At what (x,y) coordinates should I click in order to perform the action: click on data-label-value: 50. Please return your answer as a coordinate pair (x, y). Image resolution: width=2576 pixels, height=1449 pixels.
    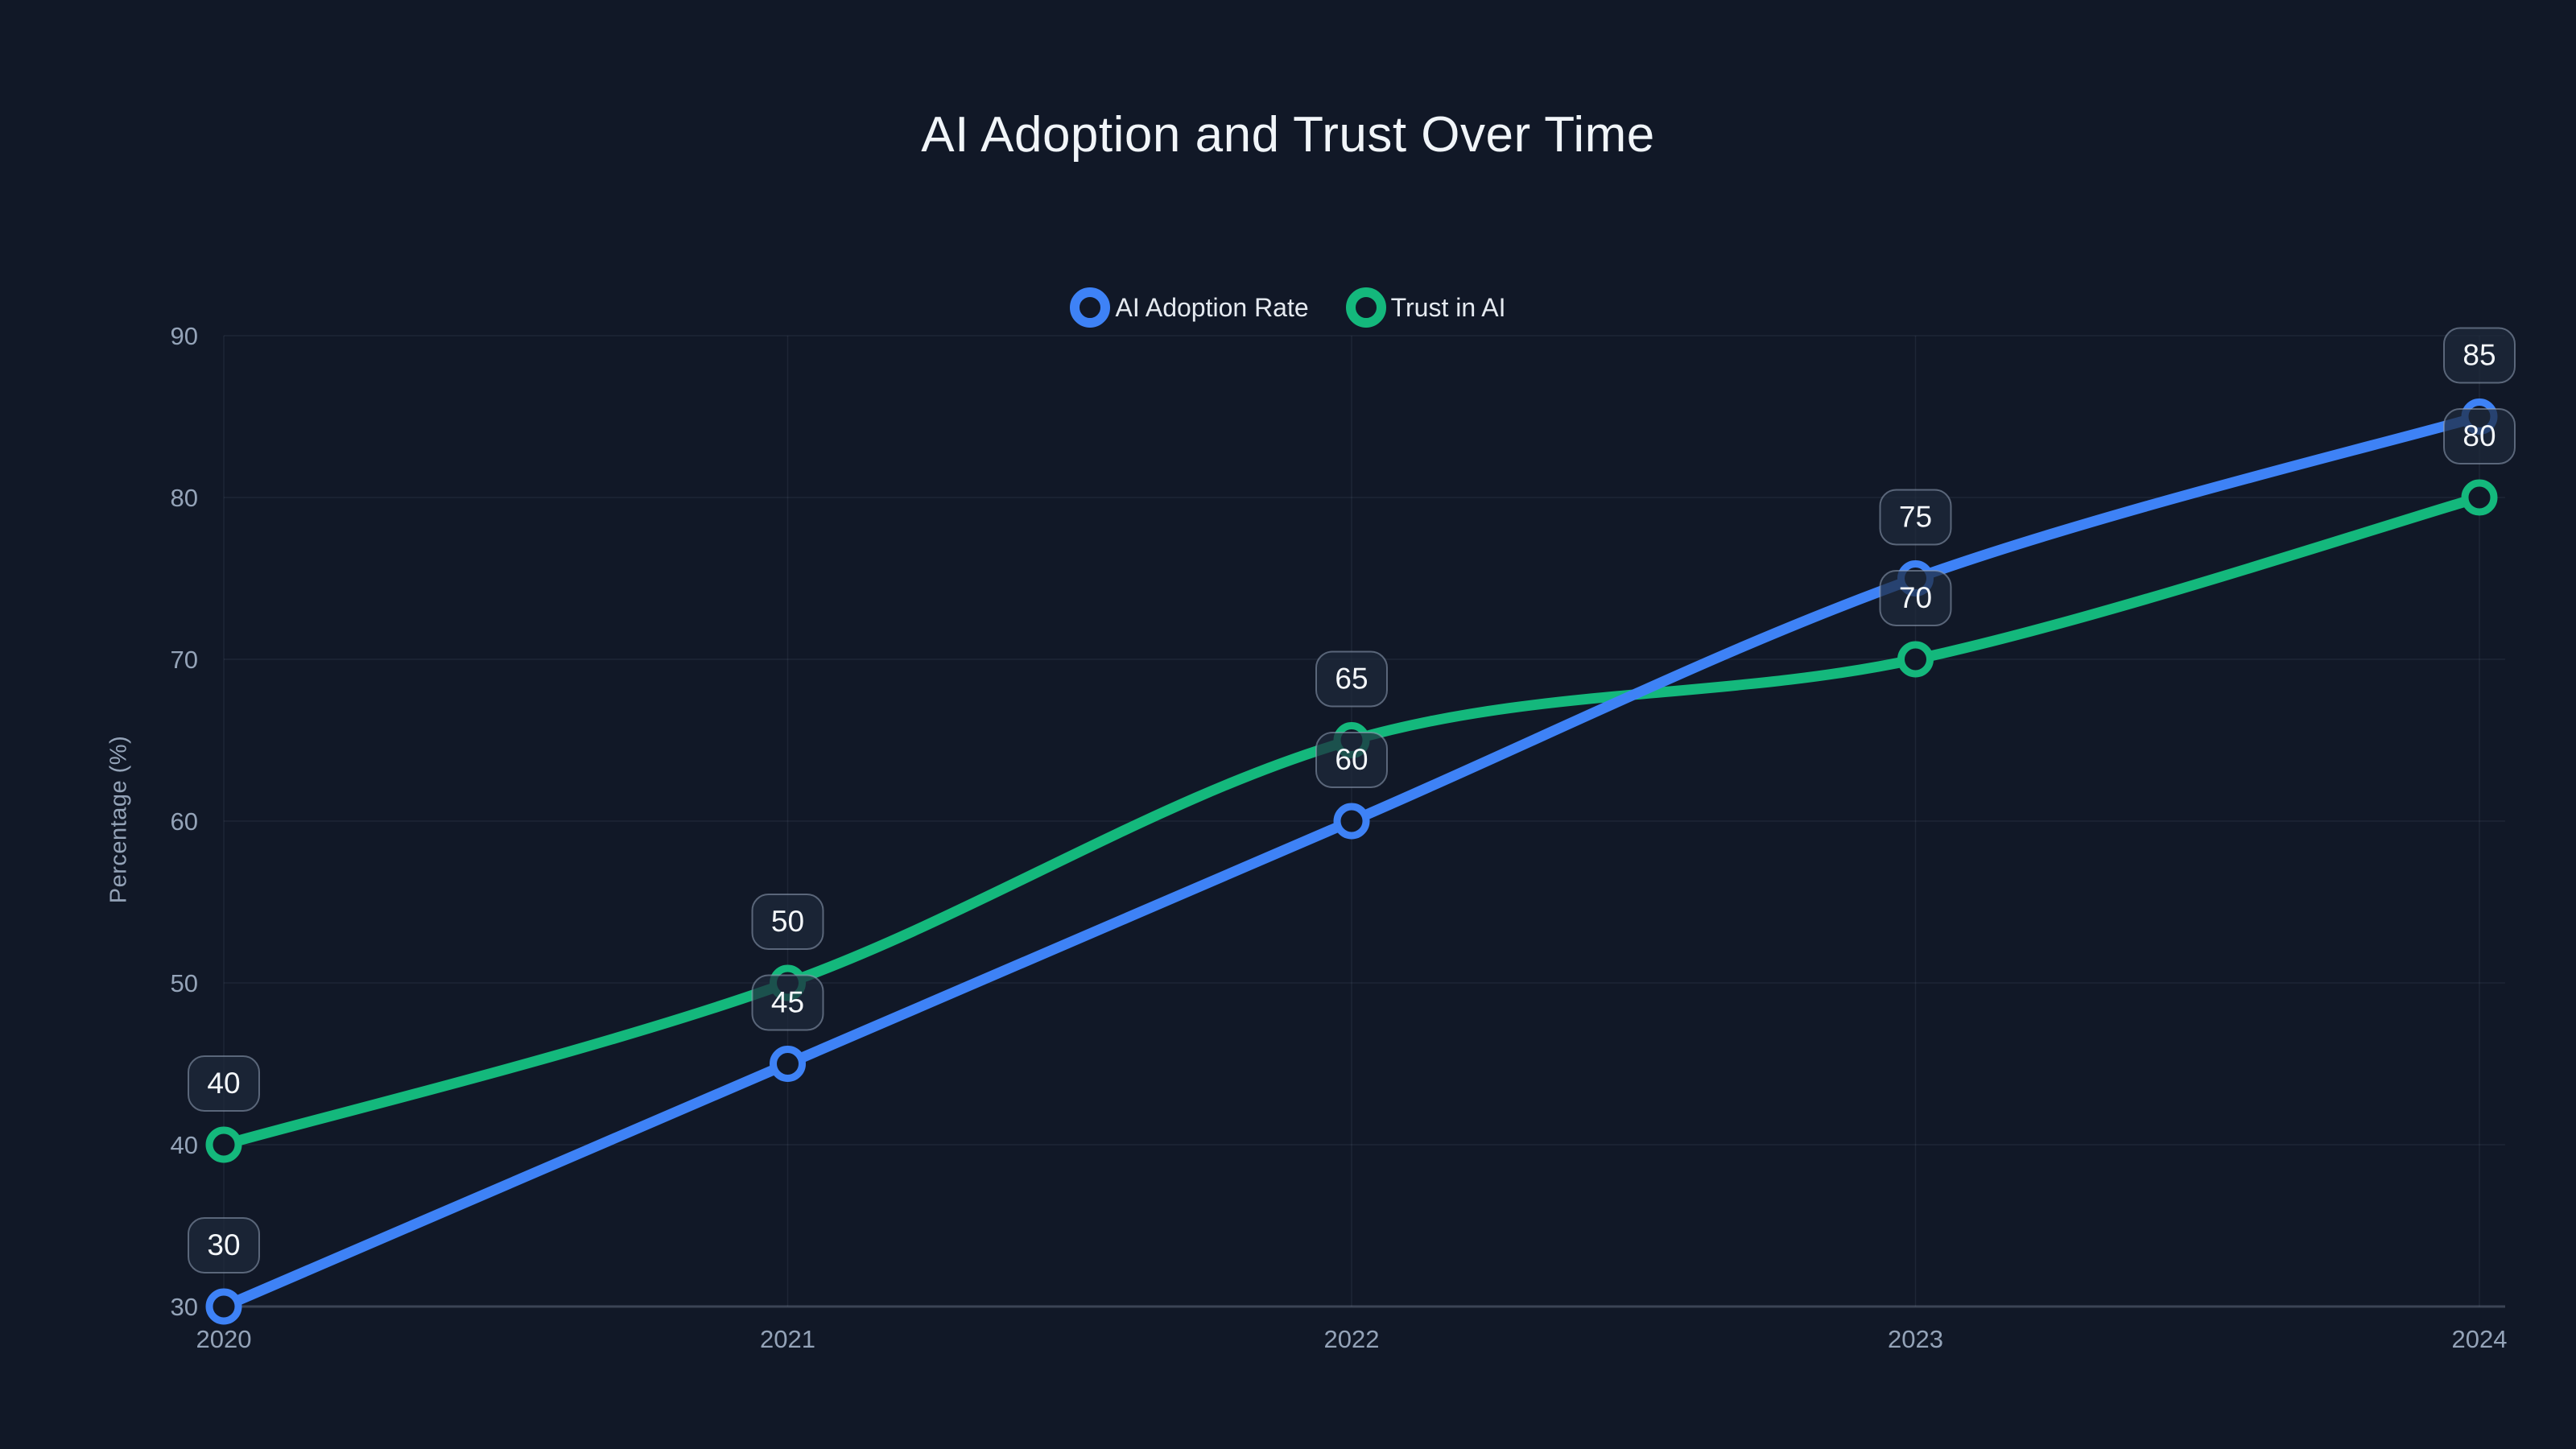
    Looking at the image, I should click on (787, 921).